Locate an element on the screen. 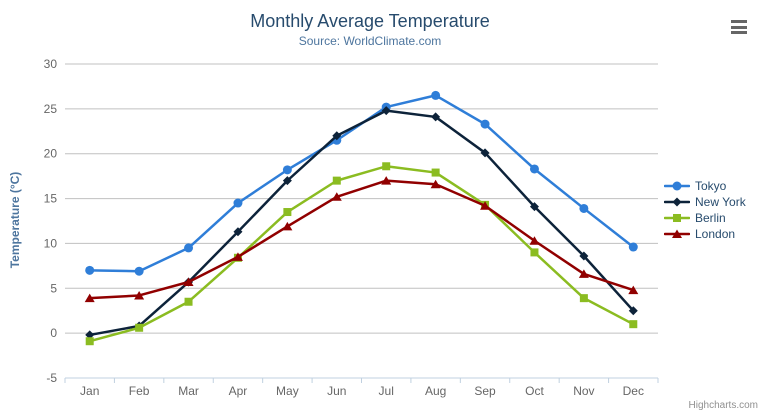 The height and width of the screenshot is (416, 769). x-axis-tick-label: Sep is located at coordinates (485, 391).